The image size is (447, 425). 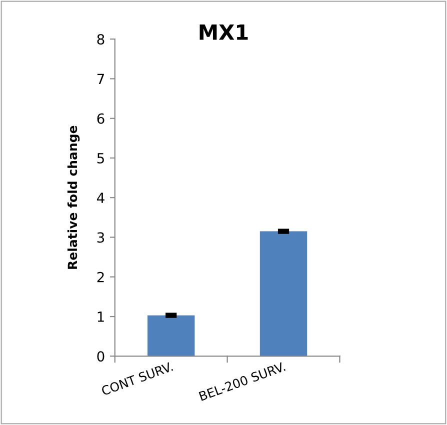 I want to click on y-tick-label: 4, so click(x=100, y=197).